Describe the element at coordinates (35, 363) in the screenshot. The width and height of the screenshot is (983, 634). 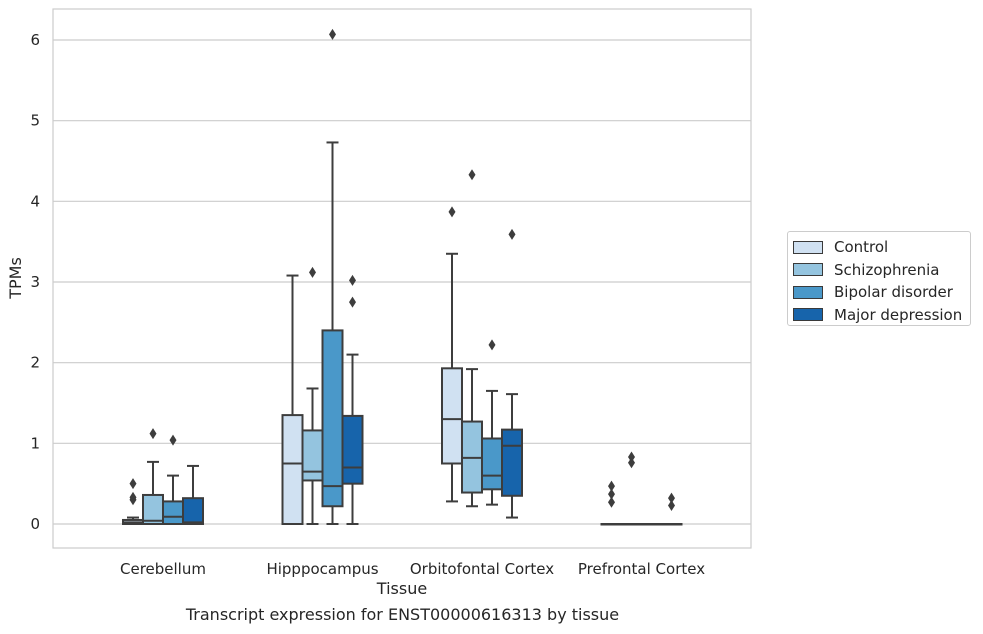
I see `y-tick-label: 2` at that location.